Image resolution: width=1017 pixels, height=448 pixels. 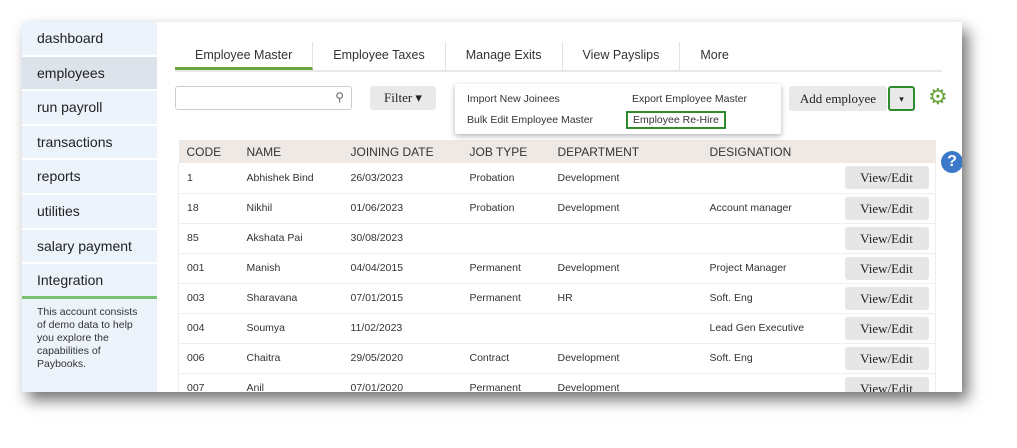 What do you see at coordinates (208, 208) in the screenshot?
I see `table-cell: 18` at bounding box center [208, 208].